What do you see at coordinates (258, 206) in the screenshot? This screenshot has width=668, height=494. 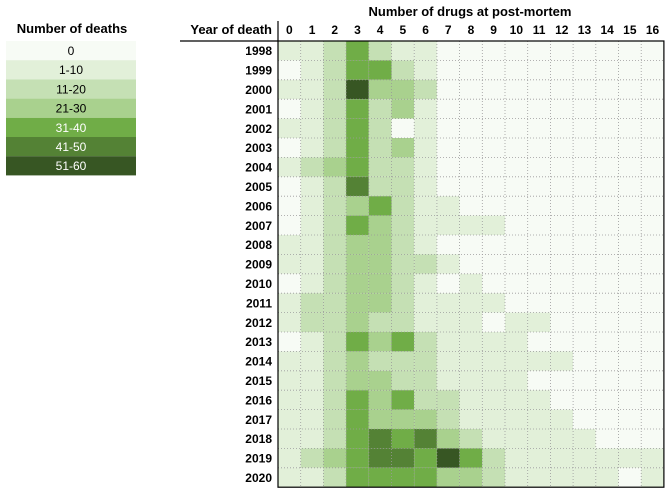 I see `y-tick-label: 2006` at bounding box center [258, 206].